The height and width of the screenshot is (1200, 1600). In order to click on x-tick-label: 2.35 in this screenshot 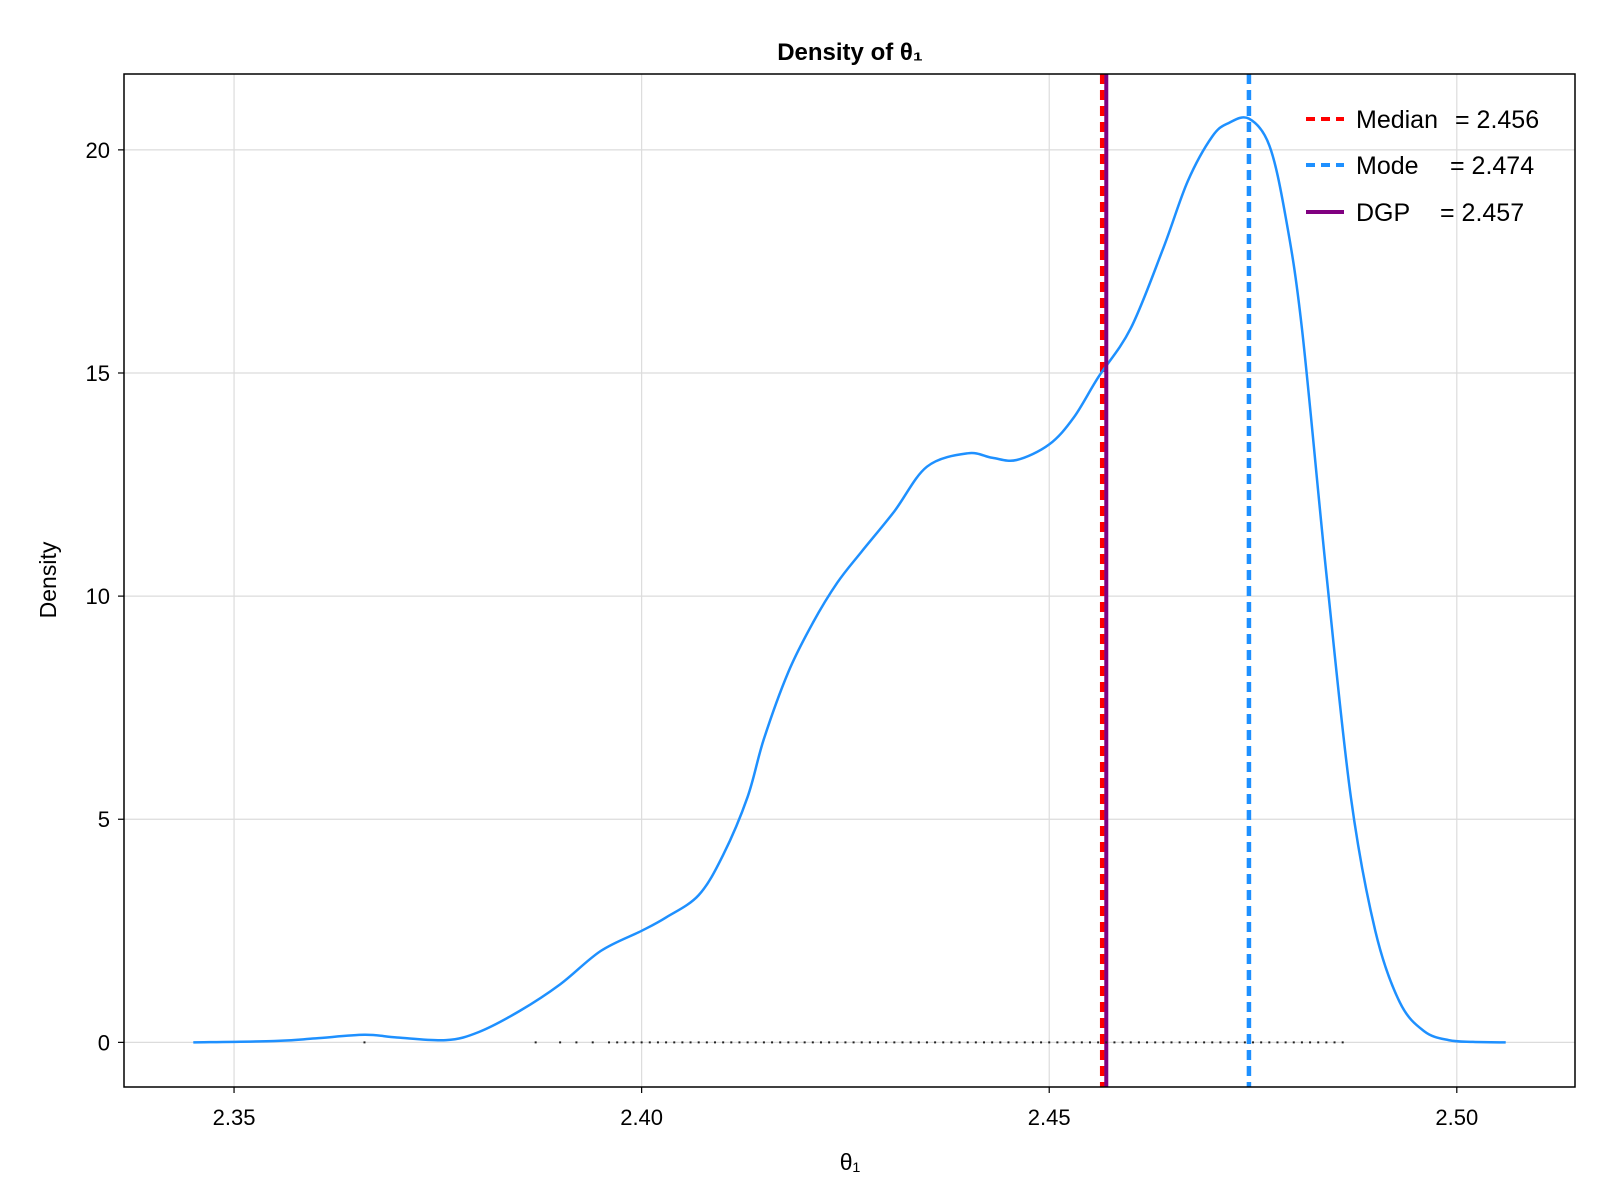, I will do `click(234, 1117)`.